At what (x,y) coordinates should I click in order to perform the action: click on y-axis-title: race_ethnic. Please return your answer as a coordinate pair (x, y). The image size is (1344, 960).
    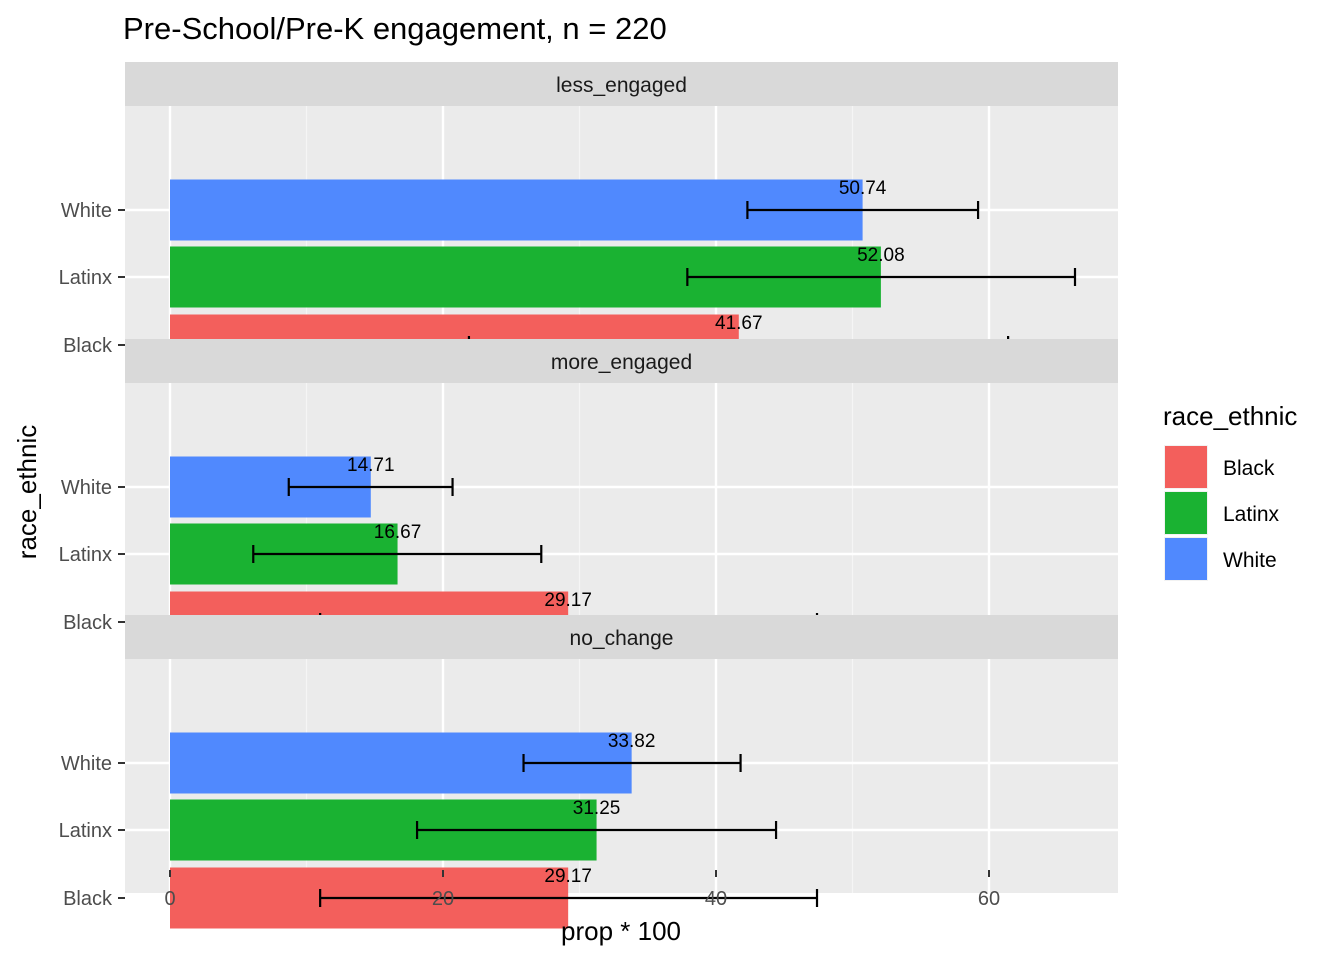
    Looking at the image, I should click on (27, 492).